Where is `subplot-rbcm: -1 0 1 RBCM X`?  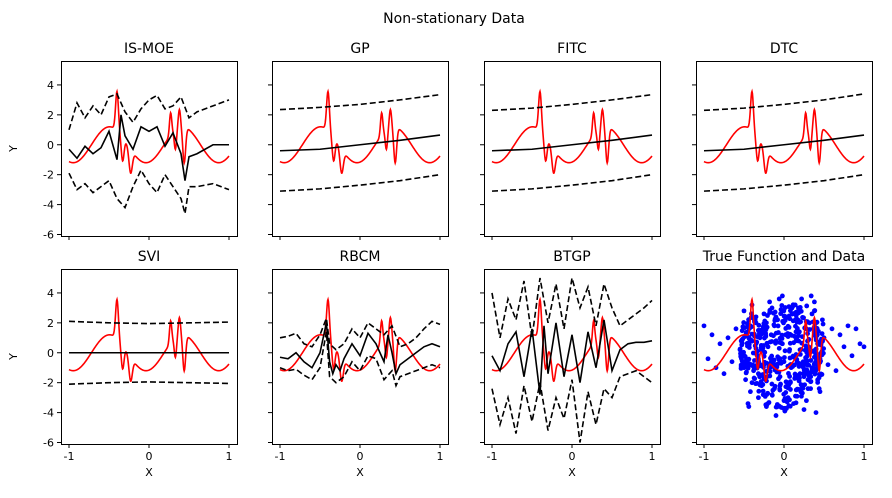 subplot-rbcm: -1 0 1 RBCM X is located at coordinates (358, 364).